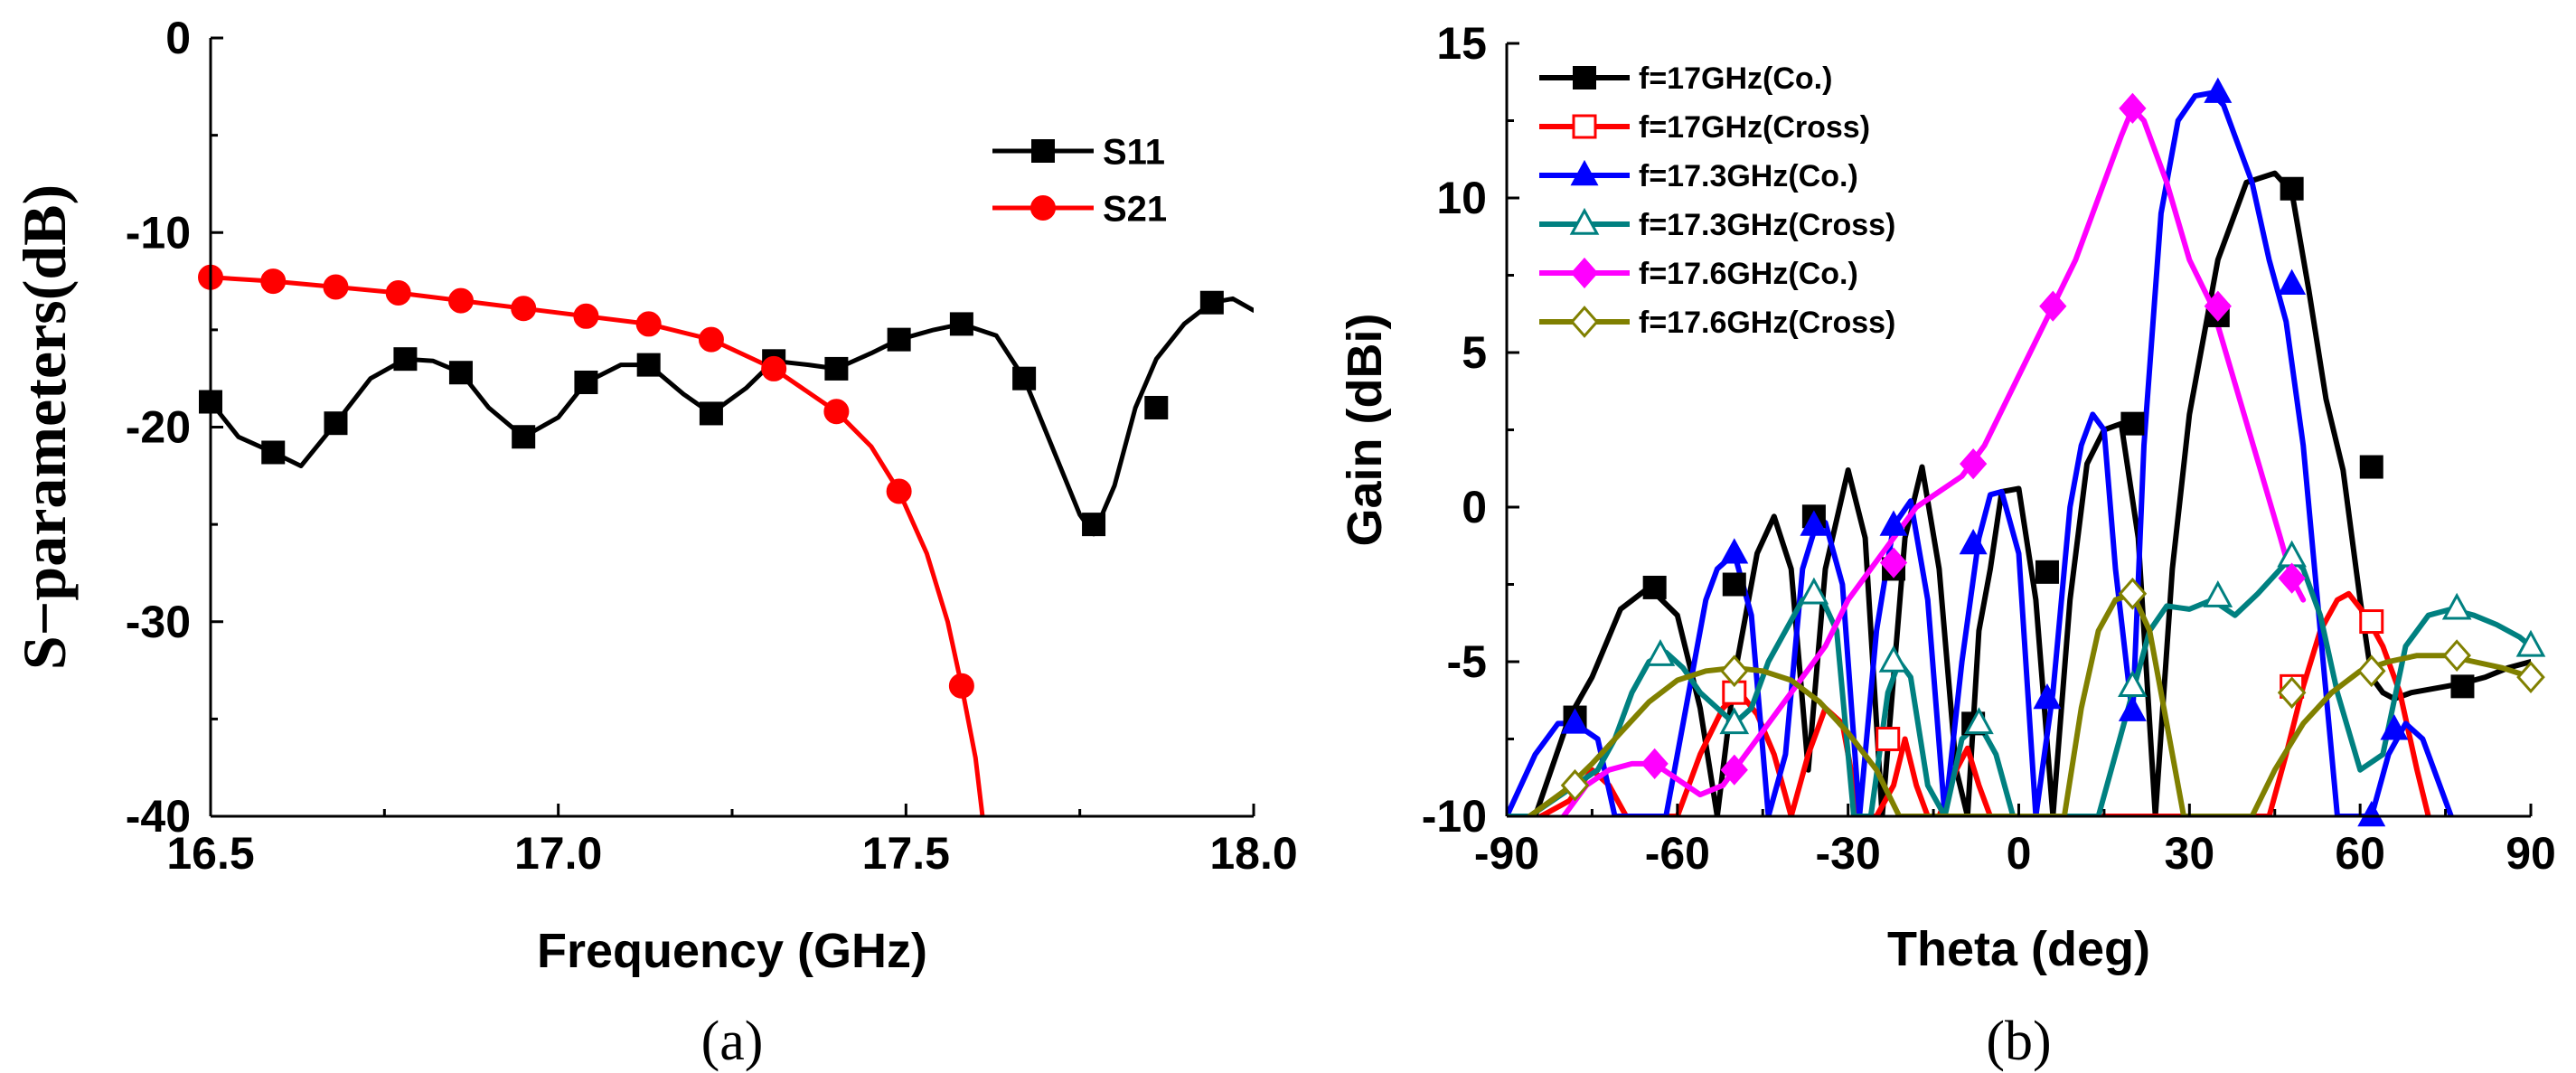 The image size is (2576, 1073). Describe the element at coordinates (732, 951) in the screenshot. I see `x-axis-label: Frequency (GHz)` at that location.